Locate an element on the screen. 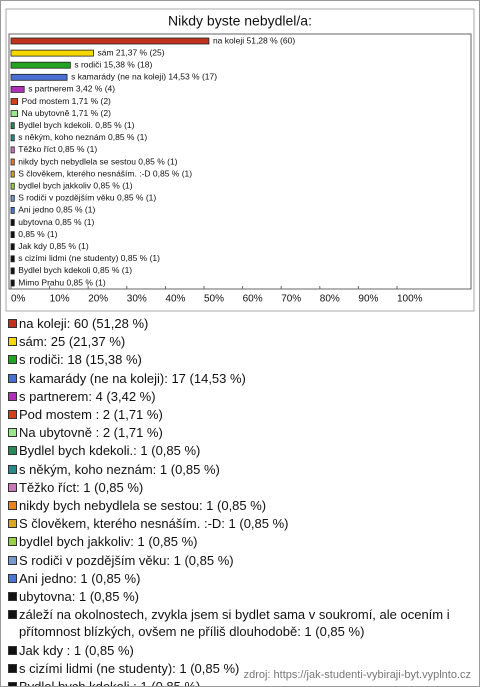 Image resolution: width=480 pixels, height=687 pixels. legend-label: Bydlel bych kdekoli.: 1 (0,85 %) is located at coordinates (110, 451).